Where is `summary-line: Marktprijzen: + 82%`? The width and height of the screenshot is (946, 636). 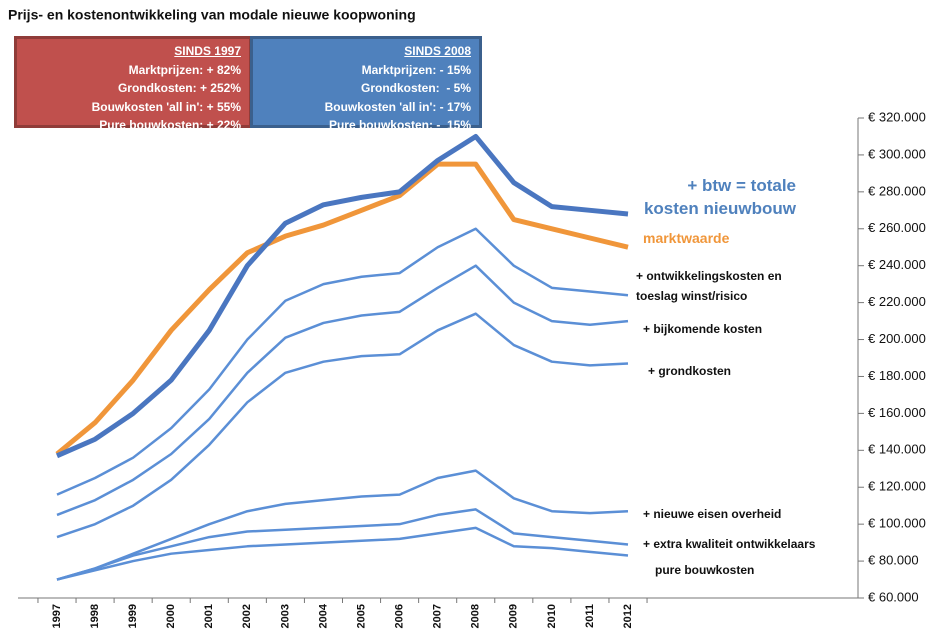
summary-line: Marktprijzen: + 82% is located at coordinates (184, 69).